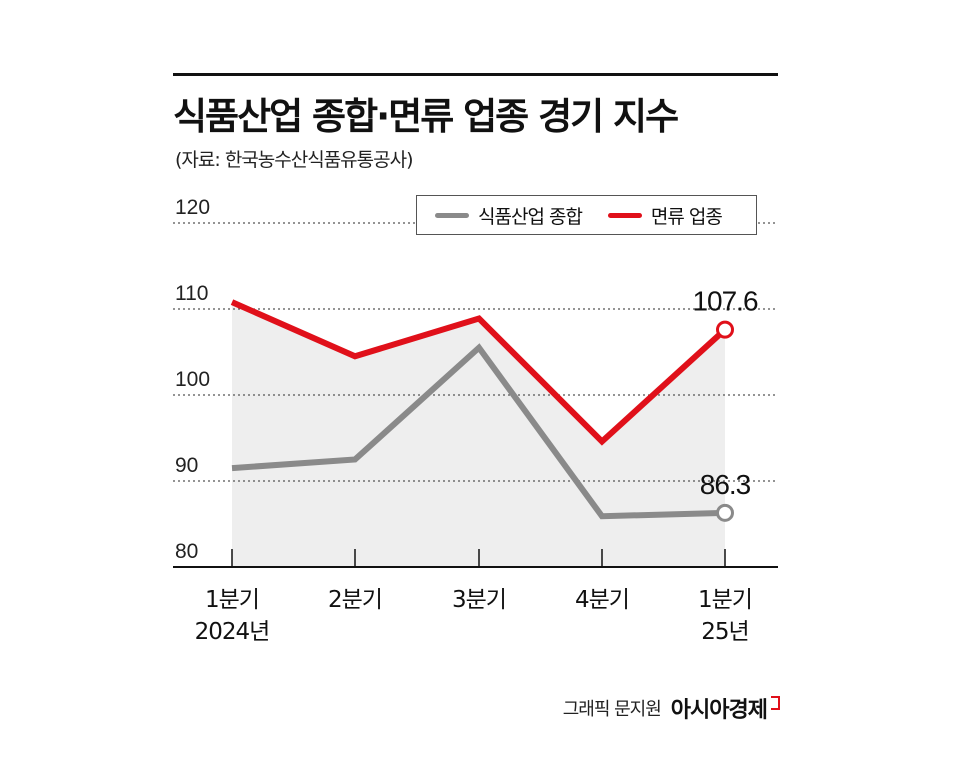  I want to click on chart-source: (자료: 한국농수산식품유통공사), so click(294, 160).